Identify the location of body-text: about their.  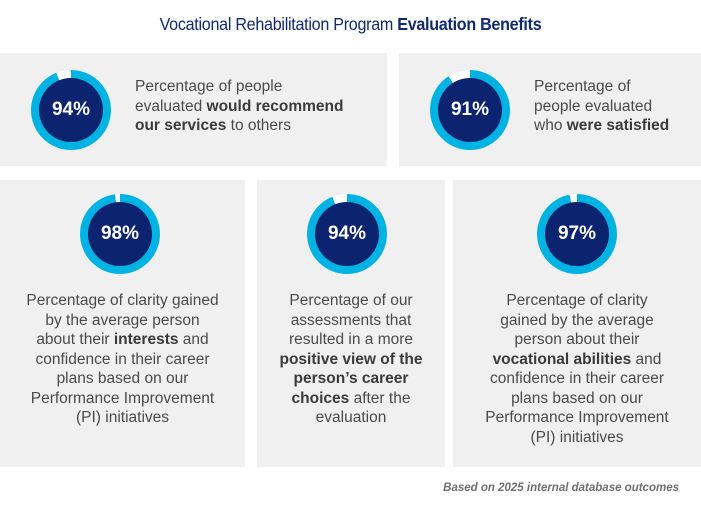
(75, 339).